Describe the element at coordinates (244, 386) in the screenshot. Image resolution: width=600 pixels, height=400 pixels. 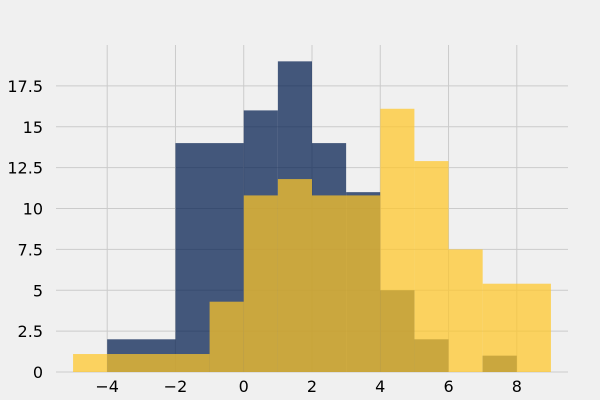
I see `x-tick-label: 0` at that location.